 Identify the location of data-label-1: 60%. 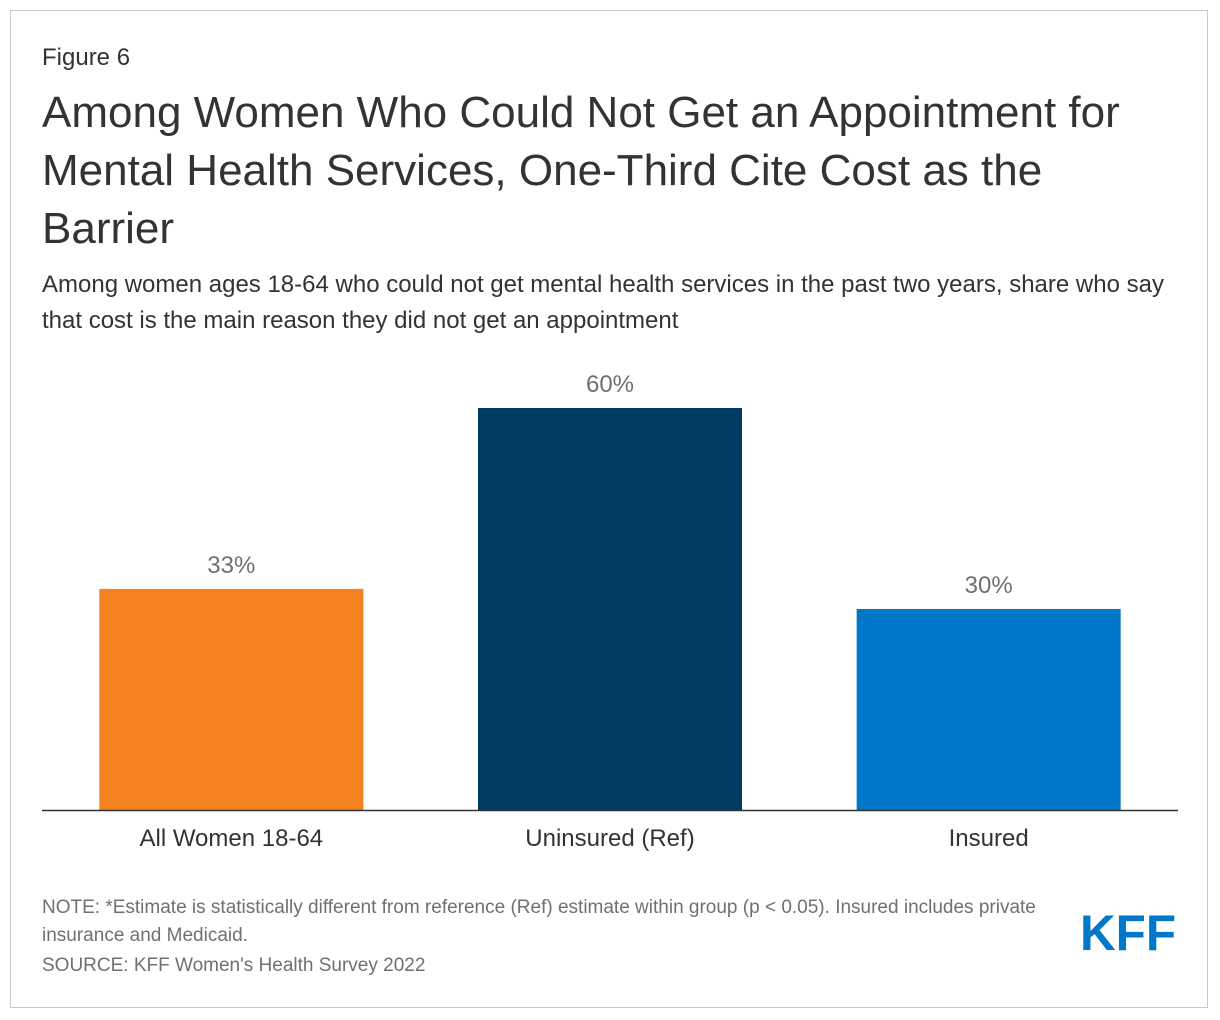
(610, 384).